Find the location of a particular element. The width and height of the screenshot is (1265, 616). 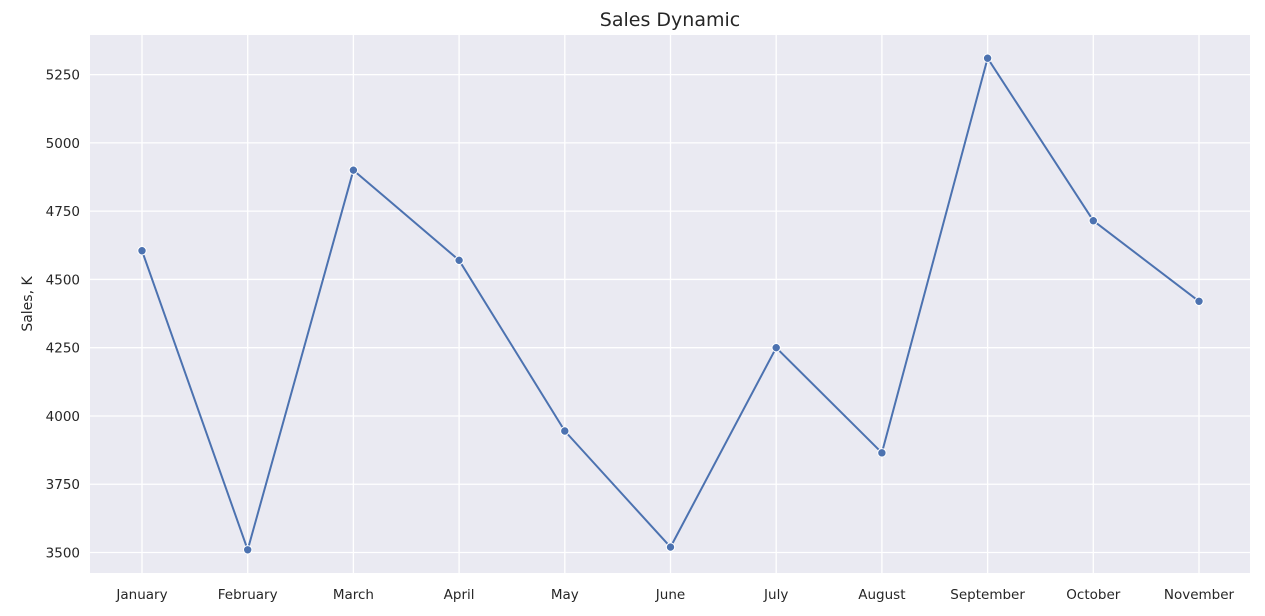

y-tick-label: 5000 is located at coordinates (63, 144).